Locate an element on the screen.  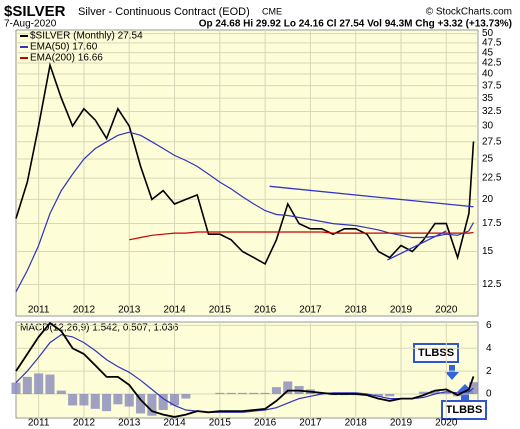
legend-label: $SILVER (Monthly) 27.54 is located at coordinates (86, 36).